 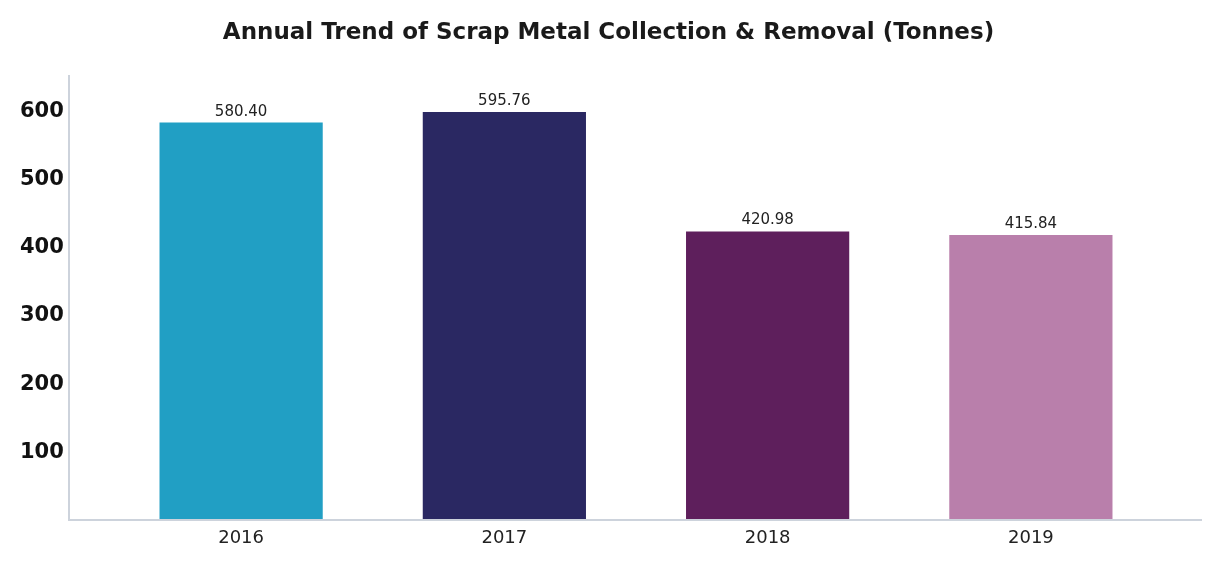 What do you see at coordinates (767, 219) in the screenshot?
I see `data-label: 420.98` at bounding box center [767, 219].